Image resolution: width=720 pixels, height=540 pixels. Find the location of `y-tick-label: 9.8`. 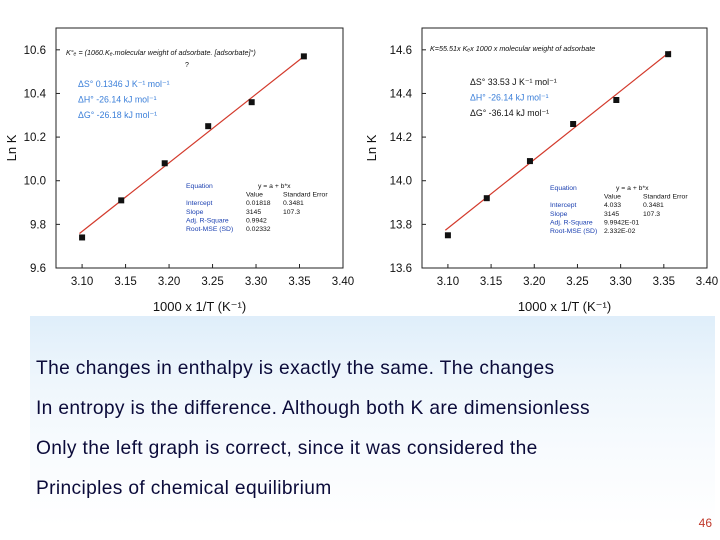

y-tick-label: 9.8 is located at coordinates (38, 225).